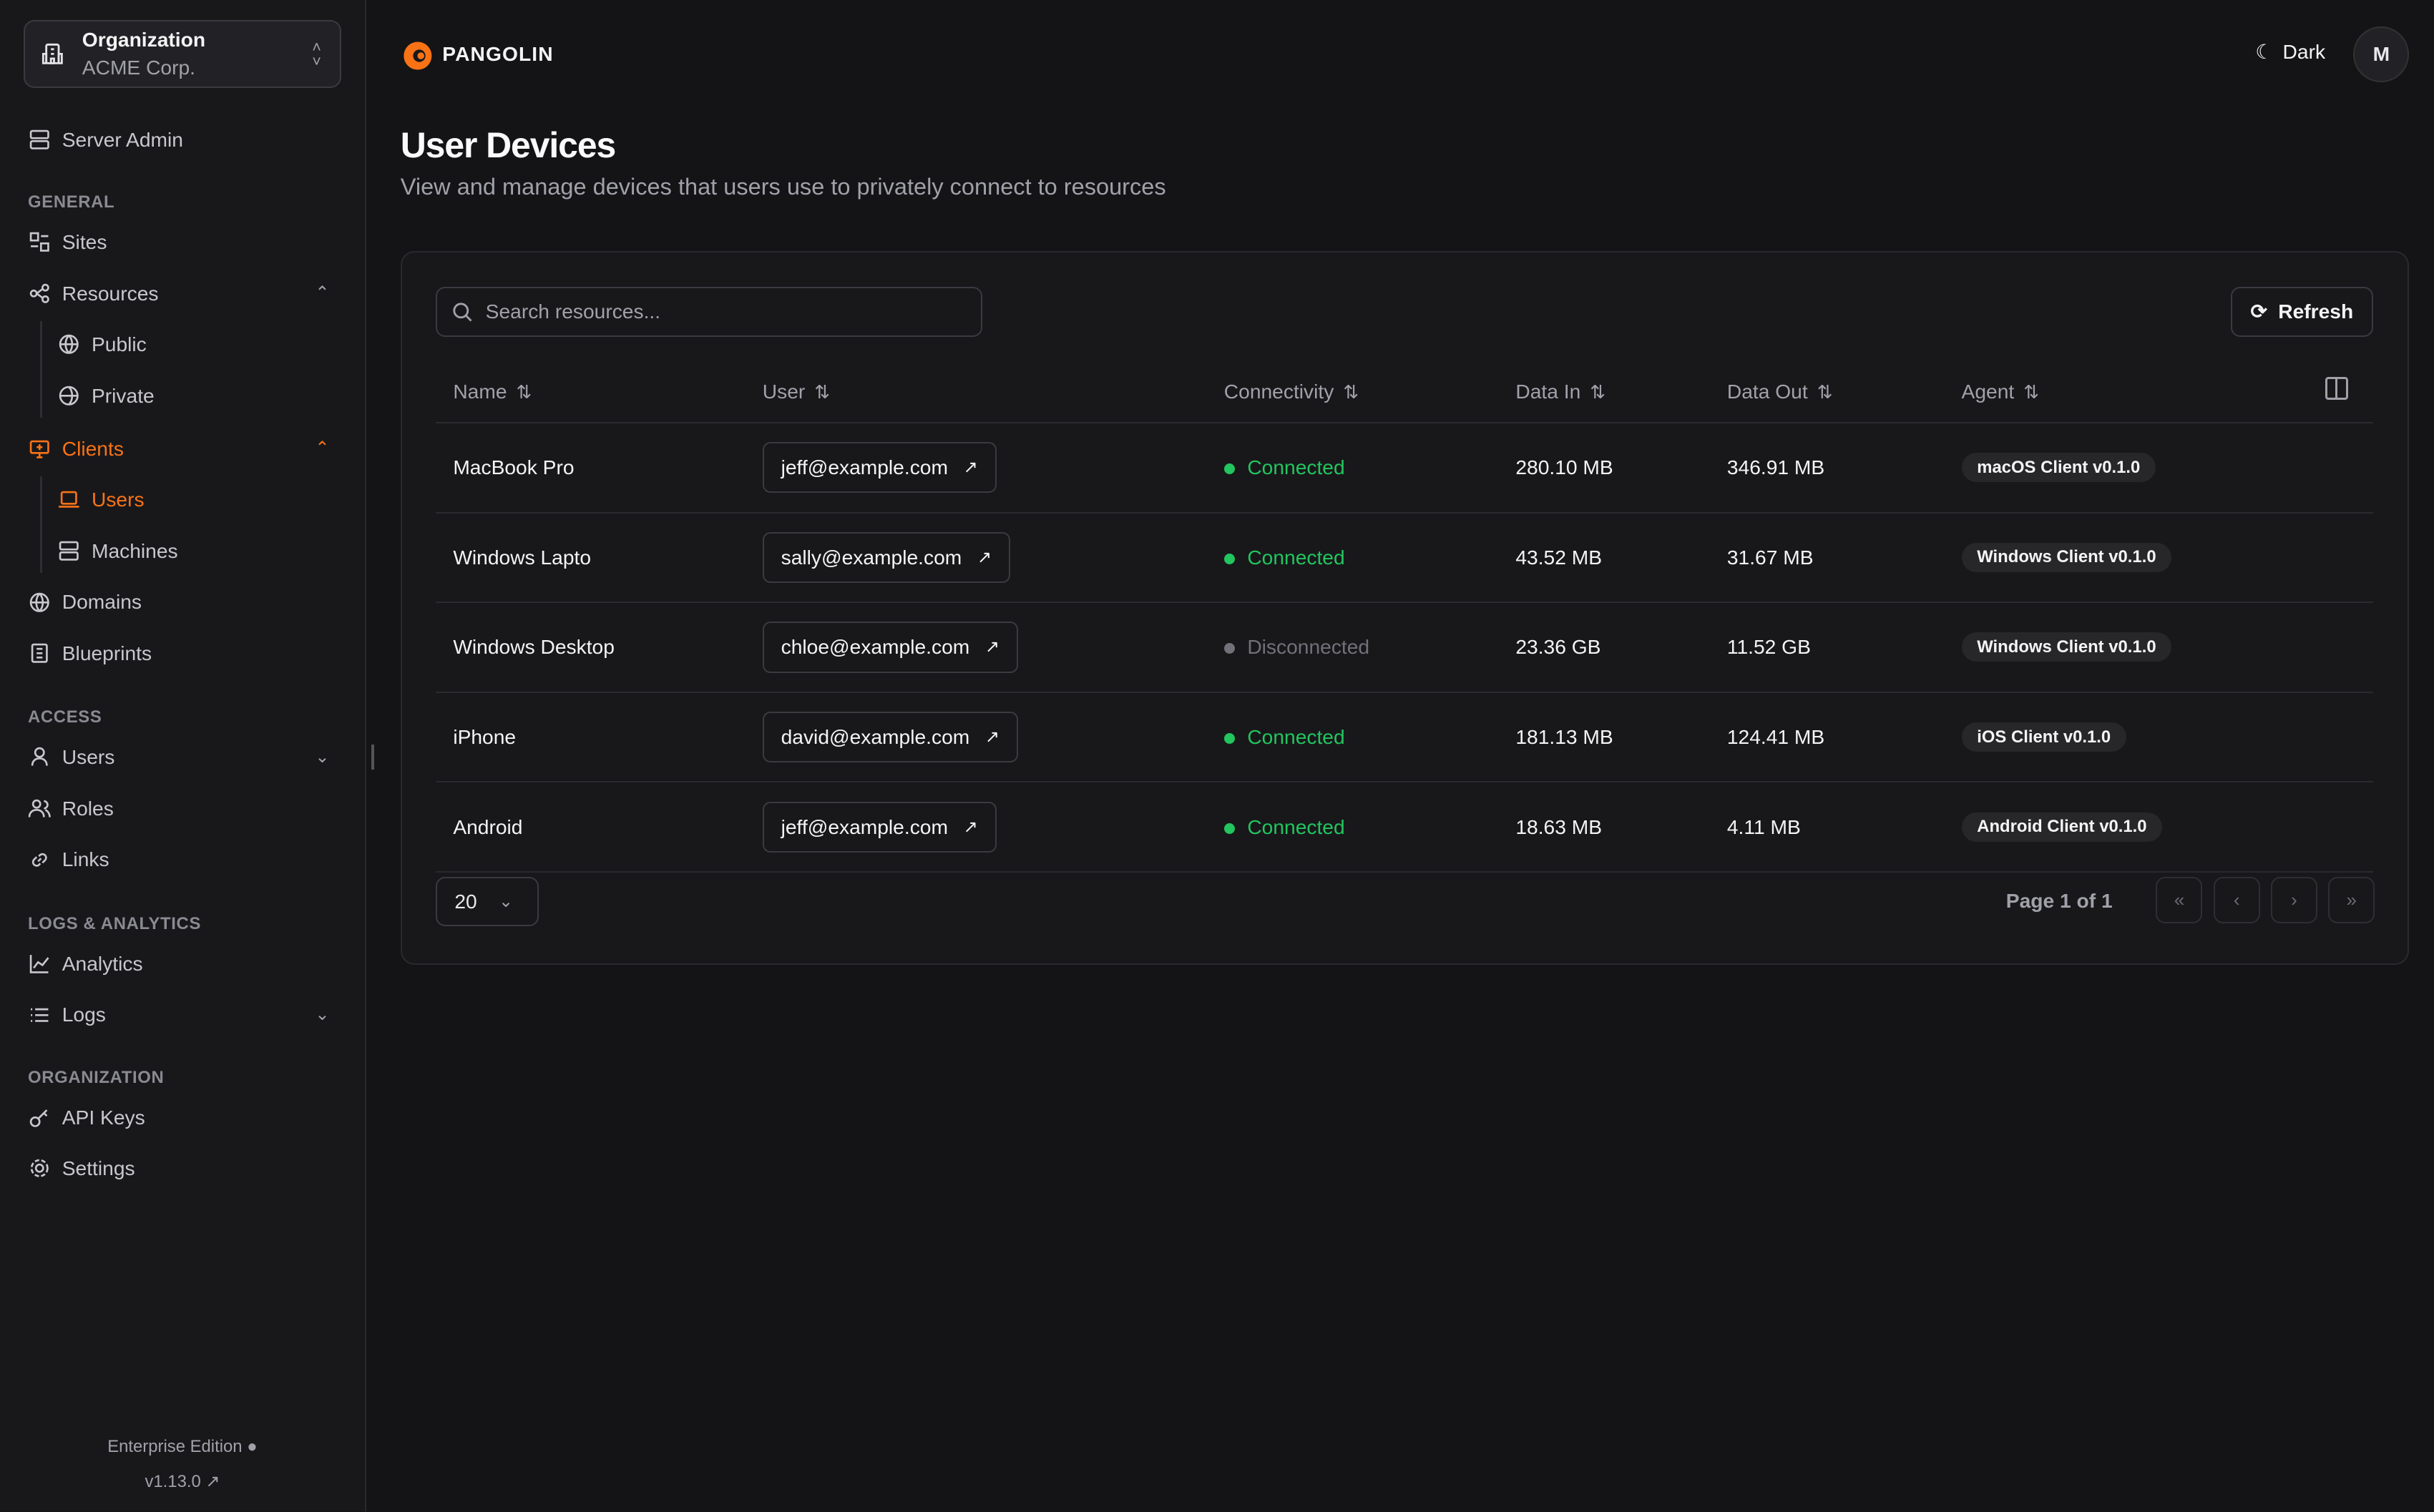 The width and height of the screenshot is (2434, 1512). What do you see at coordinates (2304, 52) in the screenshot?
I see `theme-label: Dark` at bounding box center [2304, 52].